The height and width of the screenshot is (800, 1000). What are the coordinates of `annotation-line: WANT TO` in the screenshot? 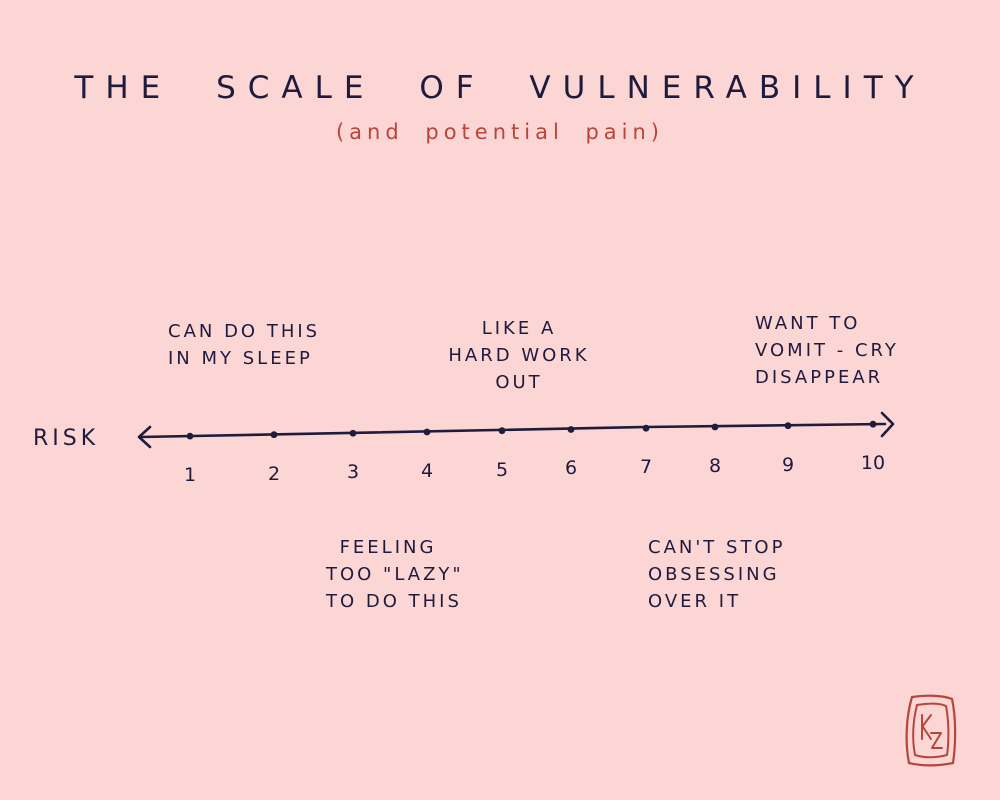 It's located at (808, 323).